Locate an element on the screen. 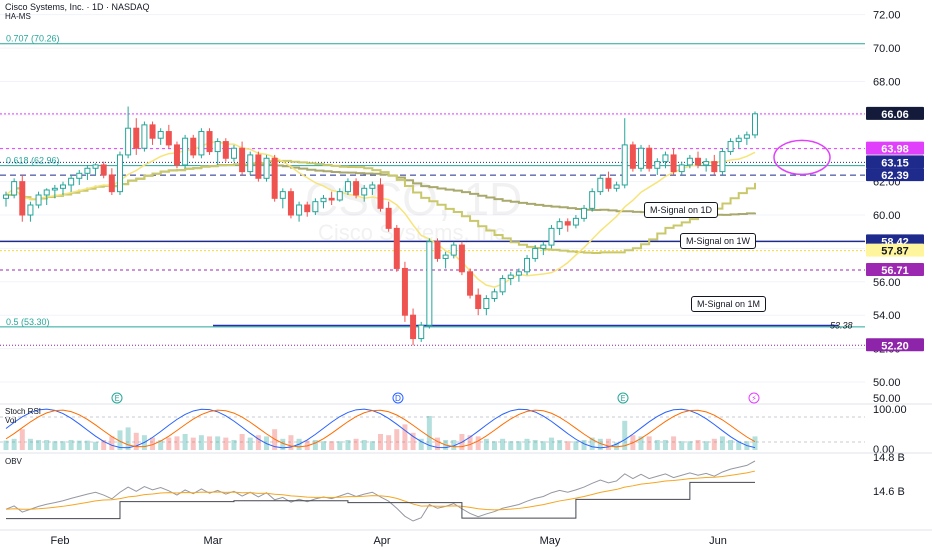  obv-label: OBV is located at coordinates (13, 461).